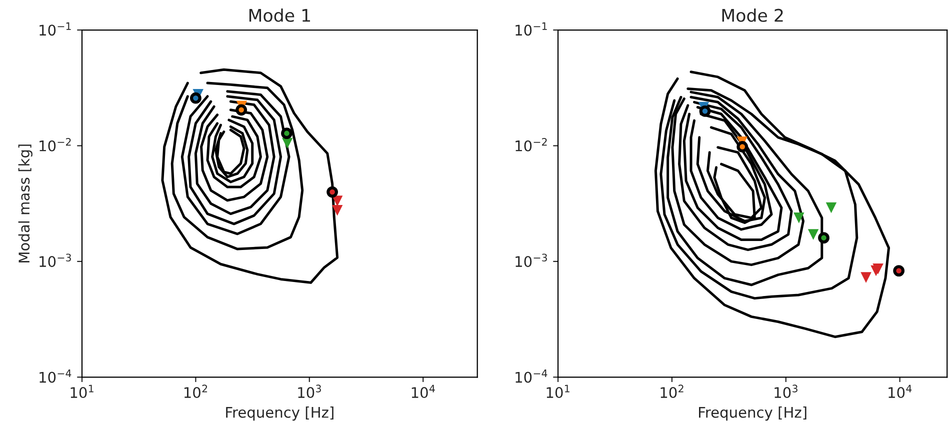  I want to click on y-axis-title: Modal mass [kg], so click(25, 203).